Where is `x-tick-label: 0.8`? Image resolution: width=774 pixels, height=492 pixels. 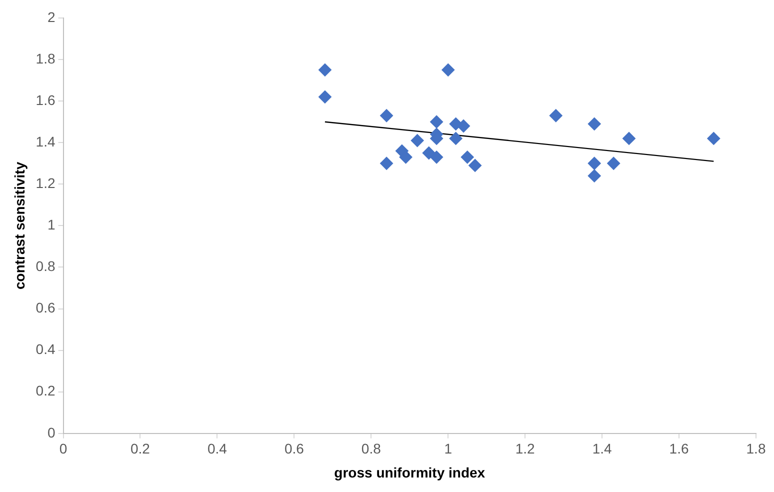 x-tick-label: 0.8 is located at coordinates (371, 448).